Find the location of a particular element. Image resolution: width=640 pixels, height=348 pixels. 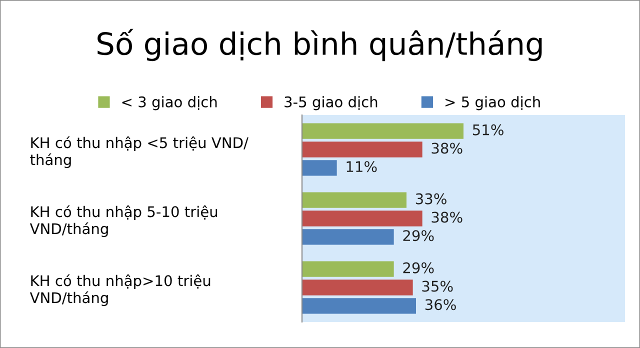

legend-label: < 3 giao dịch is located at coordinates (169, 103).